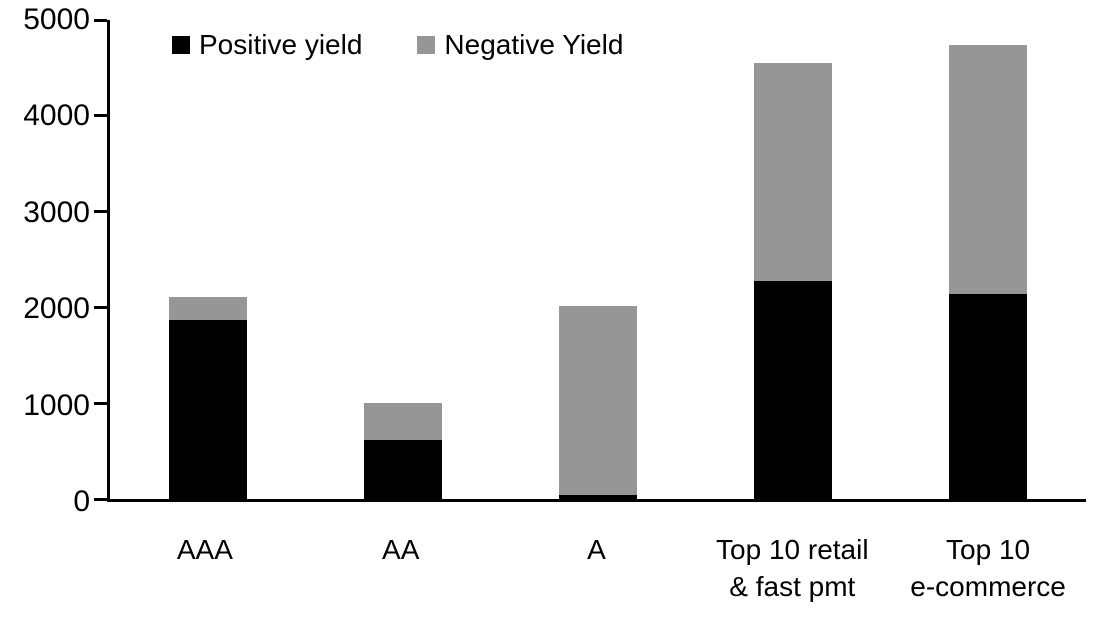  Describe the element at coordinates (56, 212) in the screenshot. I see `y-tick-label: 3000` at that location.